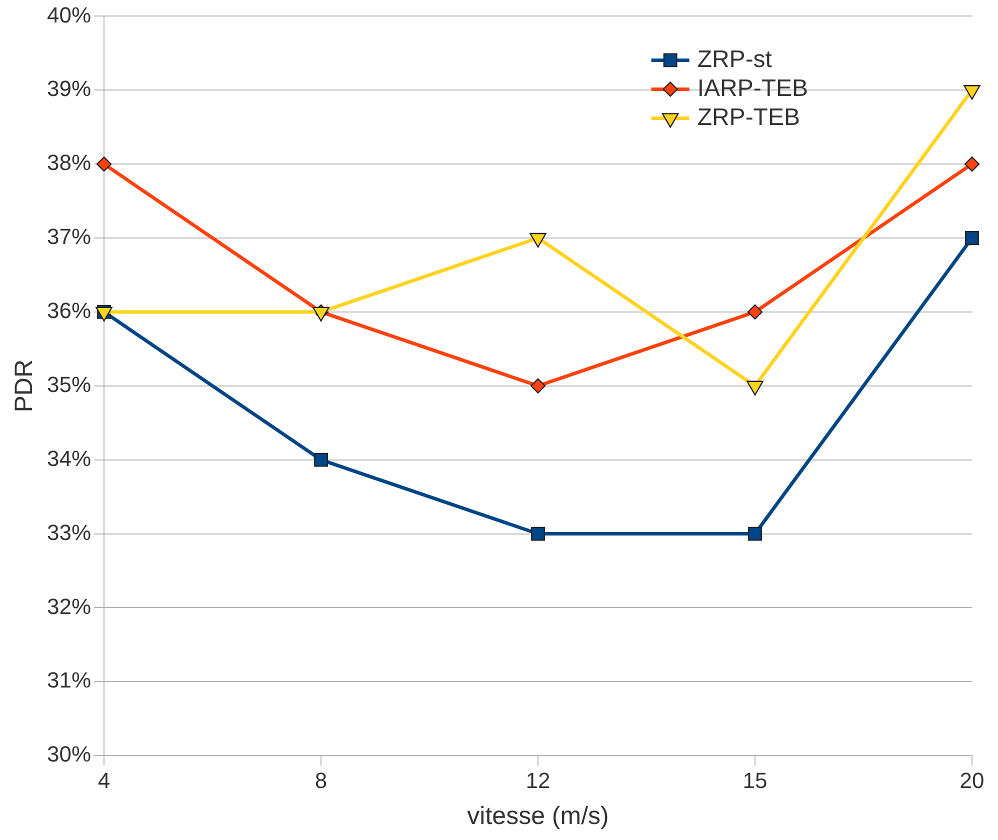  Describe the element at coordinates (69, 384) in the screenshot. I see `y-tick-label: 35%` at that location.